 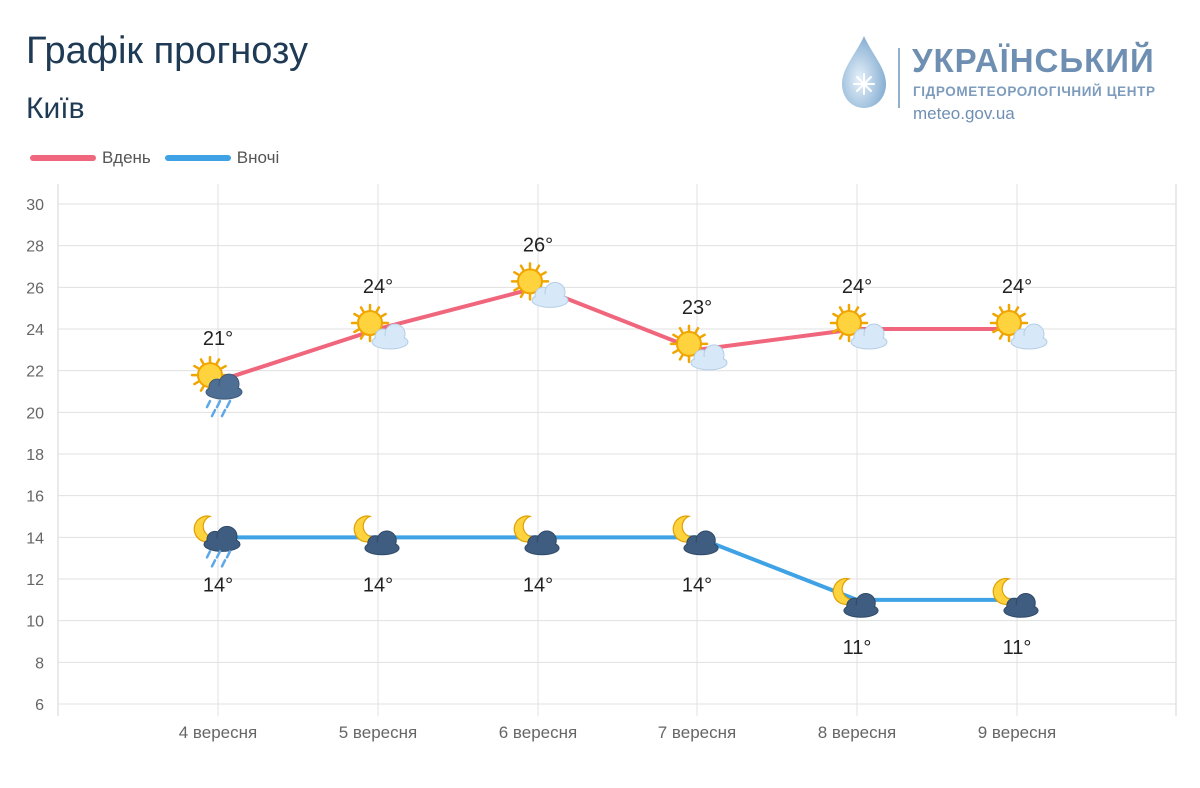 I want to click on y-tick-label: 30, so click(x=35, y=205).